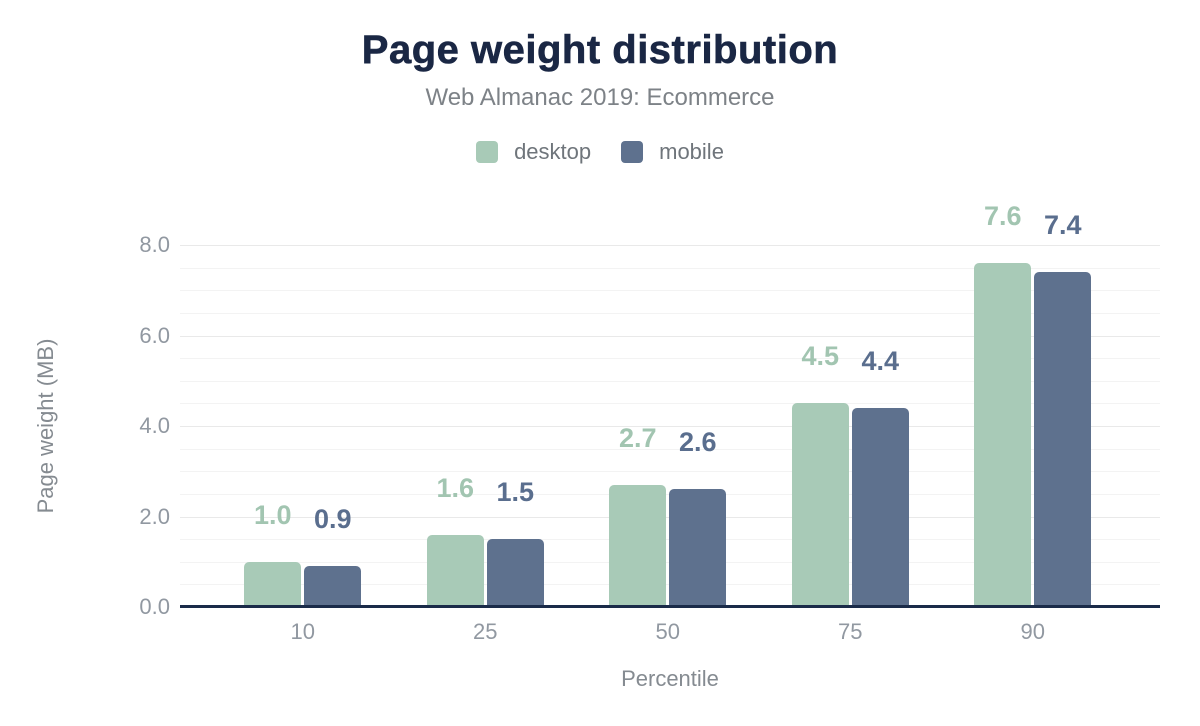  What do you see at coordinates (154, 244) in the screenshot?
I see `y-tick-label: 8.0` at bounding box center [154, 244].